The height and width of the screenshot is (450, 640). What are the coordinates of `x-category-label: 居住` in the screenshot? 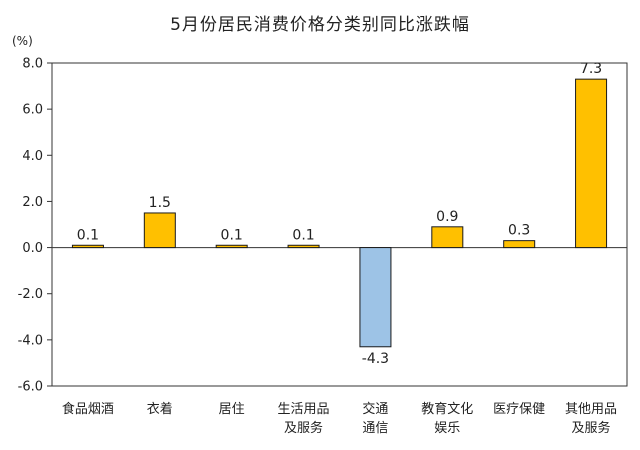 It's located at (232, 409).